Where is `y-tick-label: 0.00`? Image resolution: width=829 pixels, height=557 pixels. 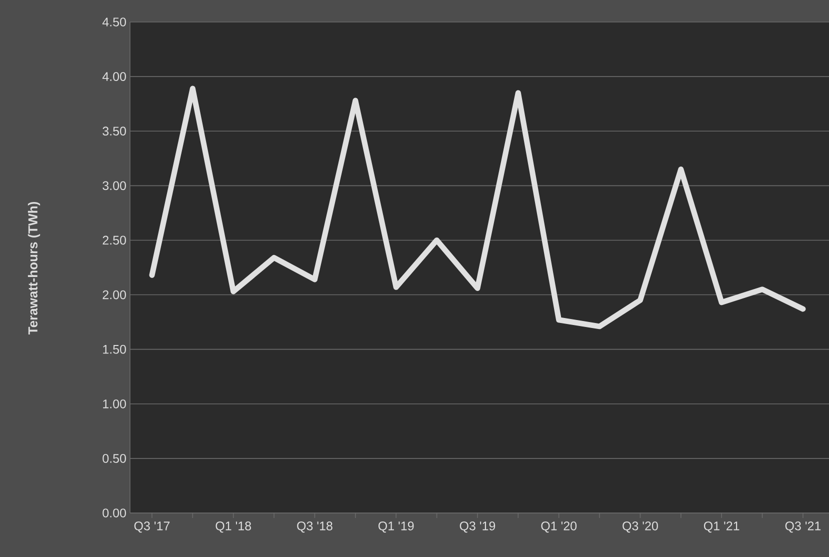
y-tick-label: 0.00 is located at coordinates (114, 513).